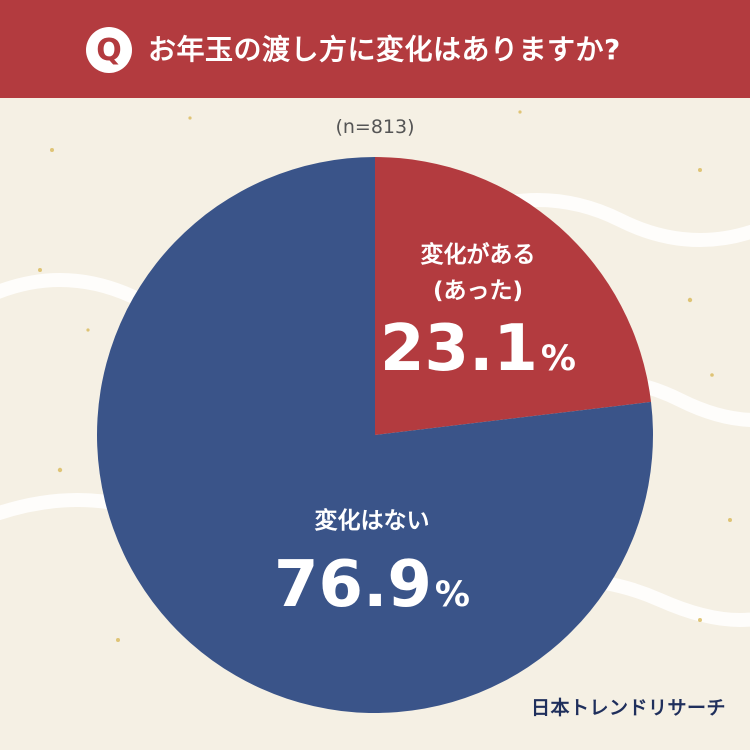 This screenshot has width=750, height=750. I want to click on slice-label-1-0: 変化はない, so click(372, 520).